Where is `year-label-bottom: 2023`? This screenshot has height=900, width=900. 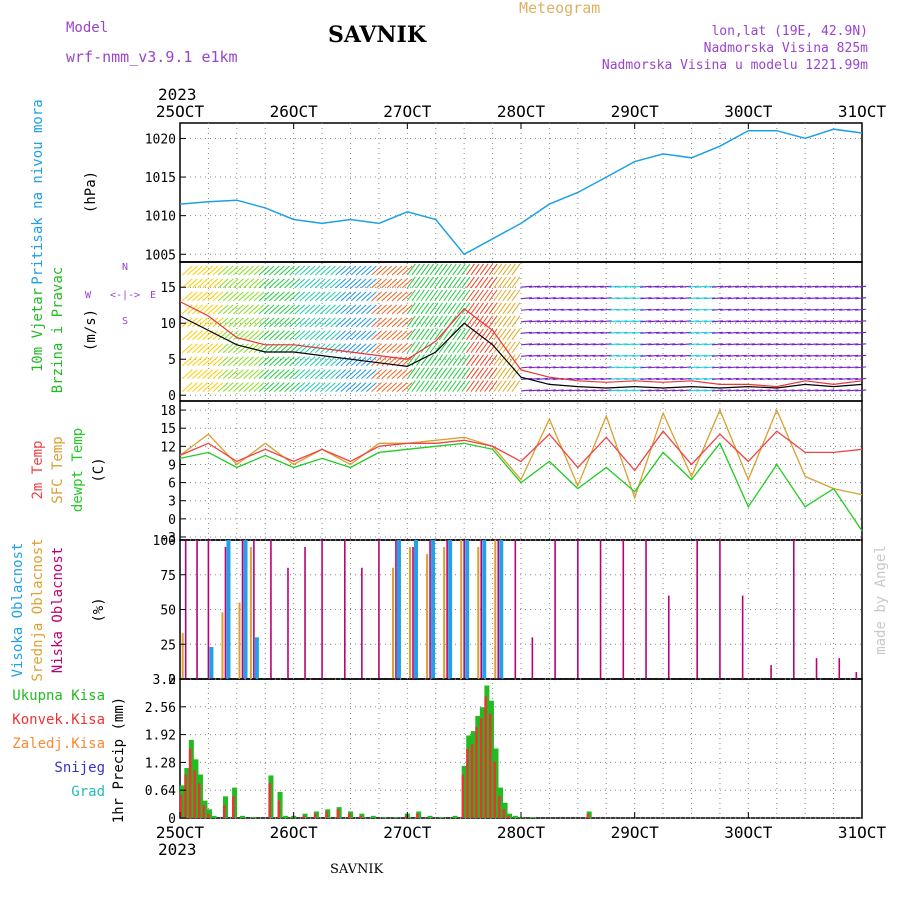
year-label-bottom: 2023 is located at coordinates (177, 849).